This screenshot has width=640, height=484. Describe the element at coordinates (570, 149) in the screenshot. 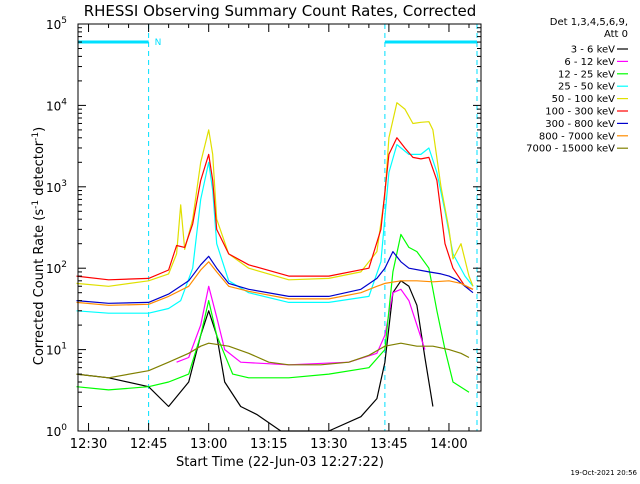

I see `legend-label: 7000 - 15000 keV` at that location.